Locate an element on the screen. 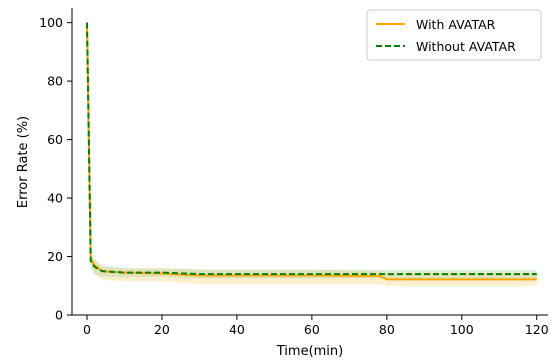  y-tick-label: 60 is located at coordinates (55, 139).